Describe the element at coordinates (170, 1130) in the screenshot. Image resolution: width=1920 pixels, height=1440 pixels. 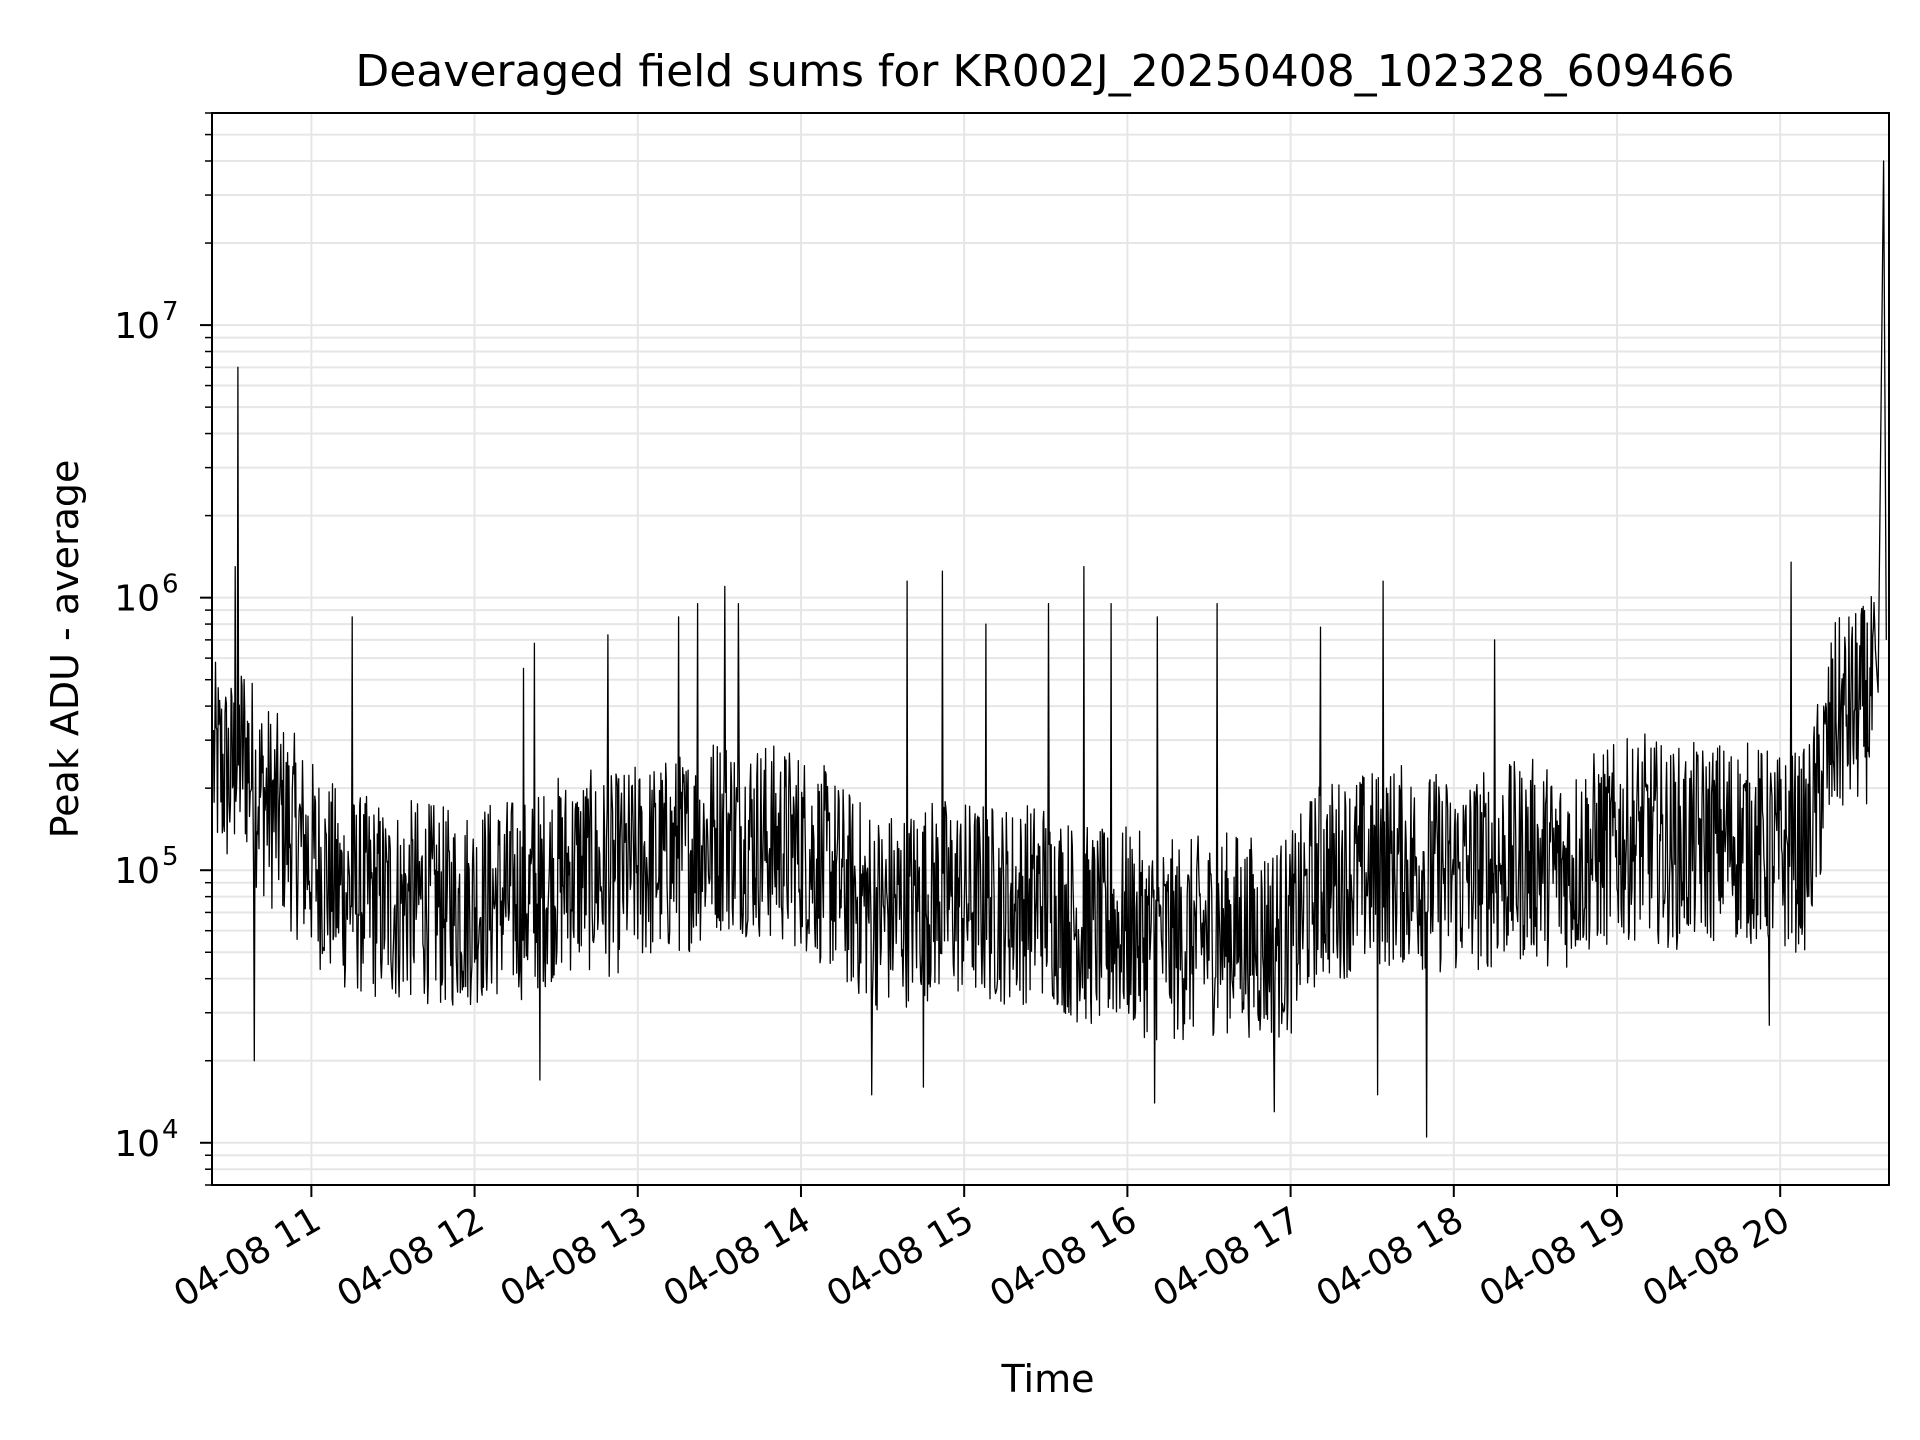
I see `y-tick-exponent: 4` at that location.